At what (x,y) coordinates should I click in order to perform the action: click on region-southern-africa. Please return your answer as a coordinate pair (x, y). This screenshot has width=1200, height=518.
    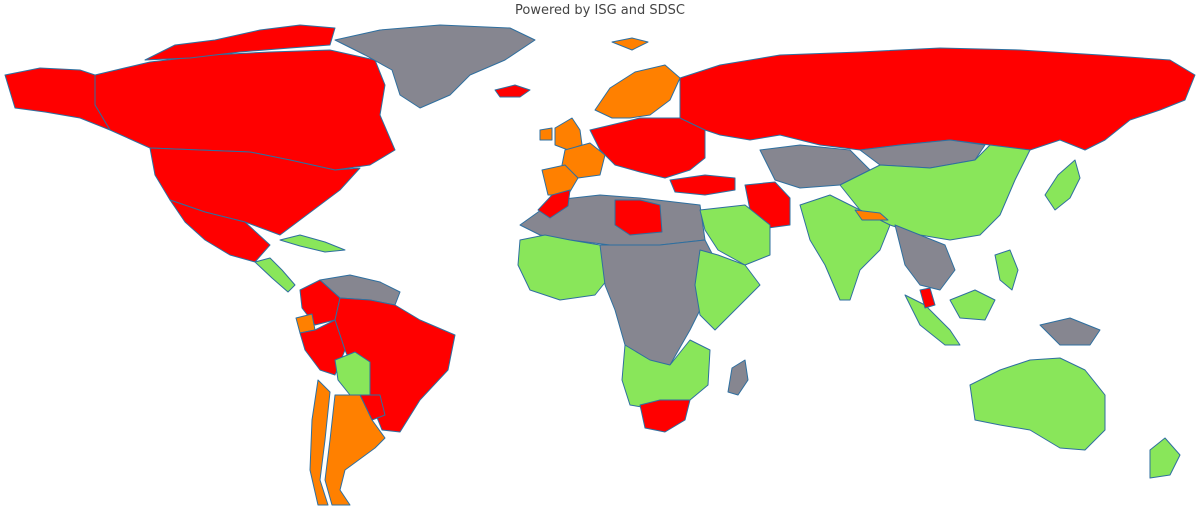
    Looking at the image, I should click on (666, 375).